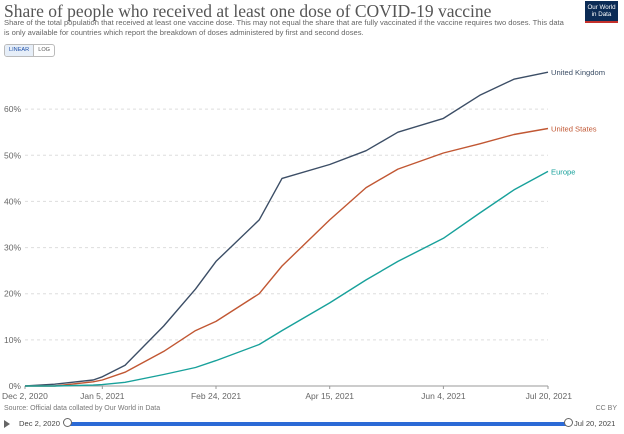 Image resolution: width=624 pixels, height=434 pixels. What do you see at coordinates (12, 294) in the screenshot?
I see `y-tick-label: 20%` at bounding box center [12, 294].